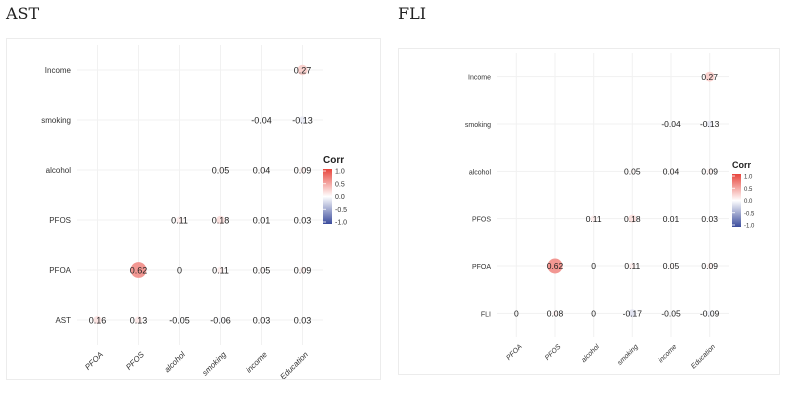  I want to click on cell-fli-pfos: 0.08, so click(555, 313).